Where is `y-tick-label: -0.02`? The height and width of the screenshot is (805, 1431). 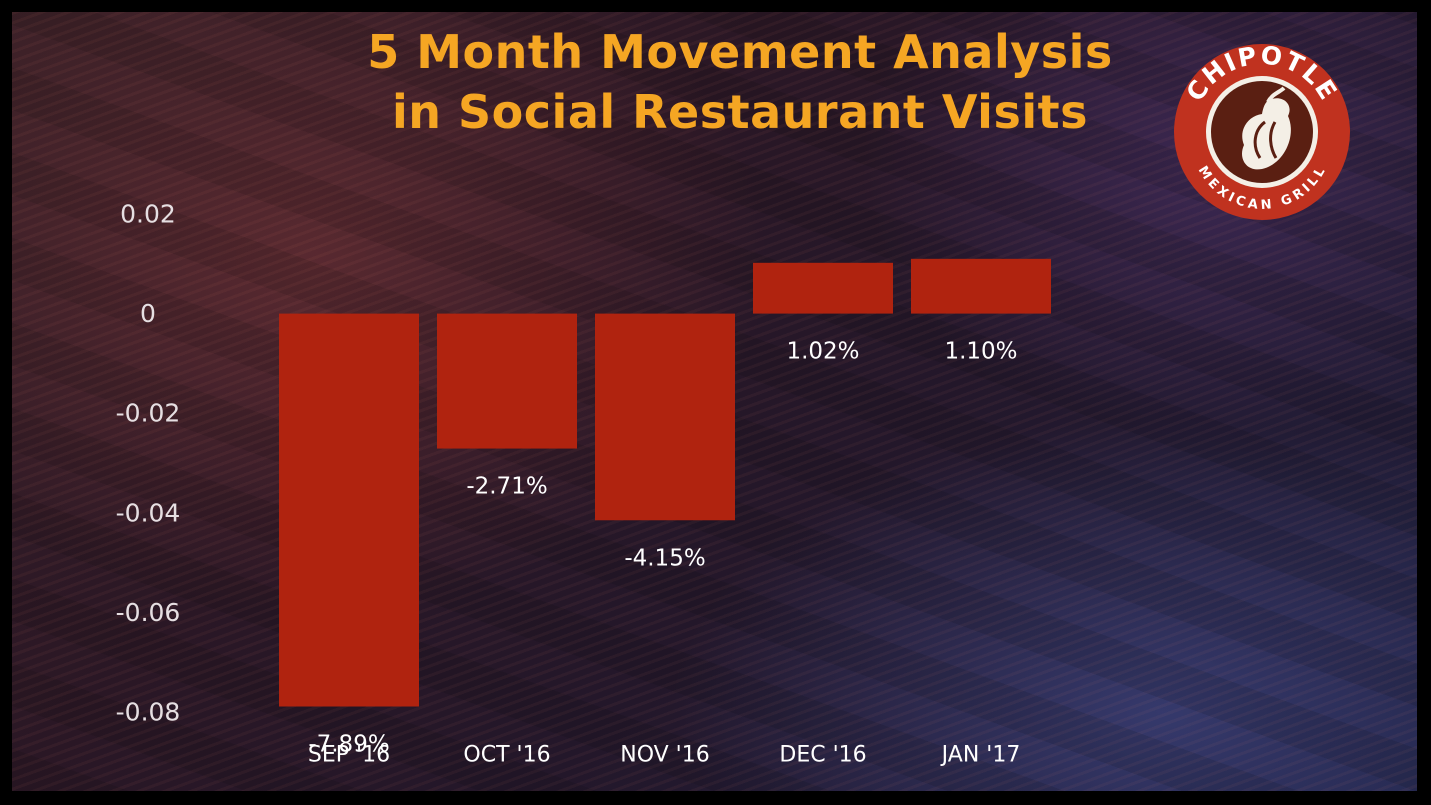 y-tick-label: -0.02 is located at coordinates (148, 413).